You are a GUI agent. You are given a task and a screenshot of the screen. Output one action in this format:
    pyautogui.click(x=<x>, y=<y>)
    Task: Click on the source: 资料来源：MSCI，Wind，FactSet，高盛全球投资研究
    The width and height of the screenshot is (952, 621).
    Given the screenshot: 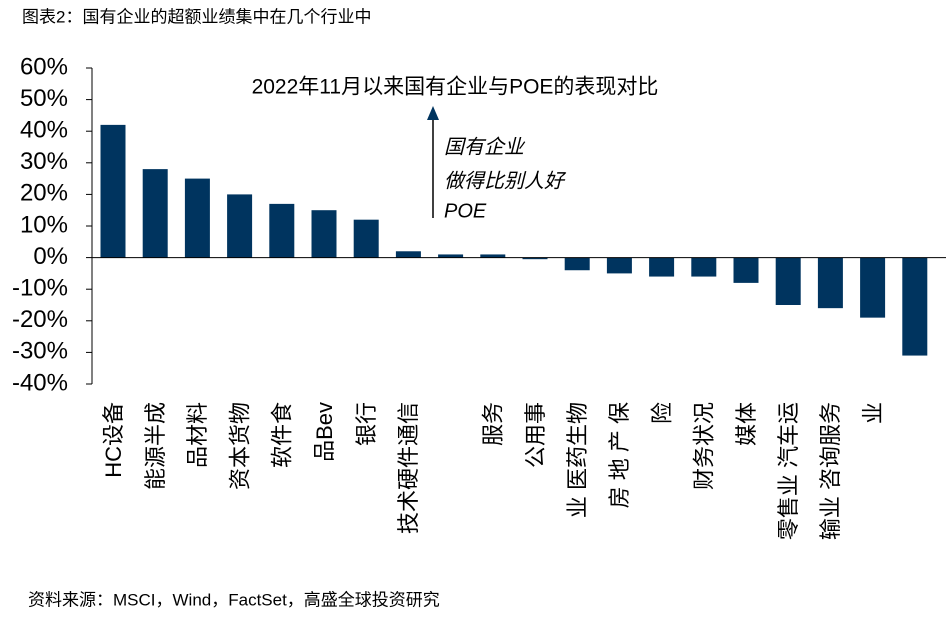 What is the action you would take?
    pyautogui.click(x=234, y=599)
    